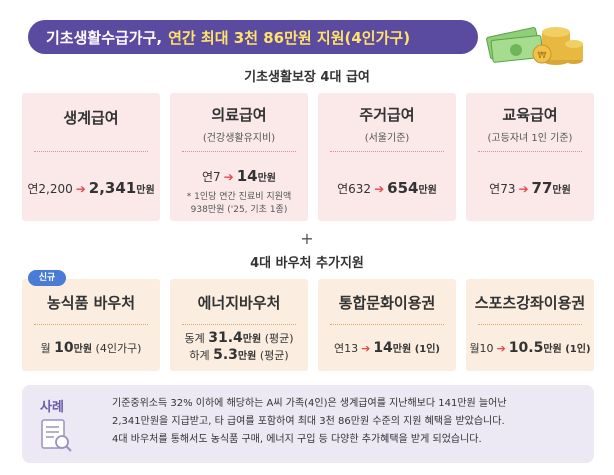  Describe the element at coordinates (387, 303) in the screenshot. I see `voucher-title: 통합문화이용권` at that location.